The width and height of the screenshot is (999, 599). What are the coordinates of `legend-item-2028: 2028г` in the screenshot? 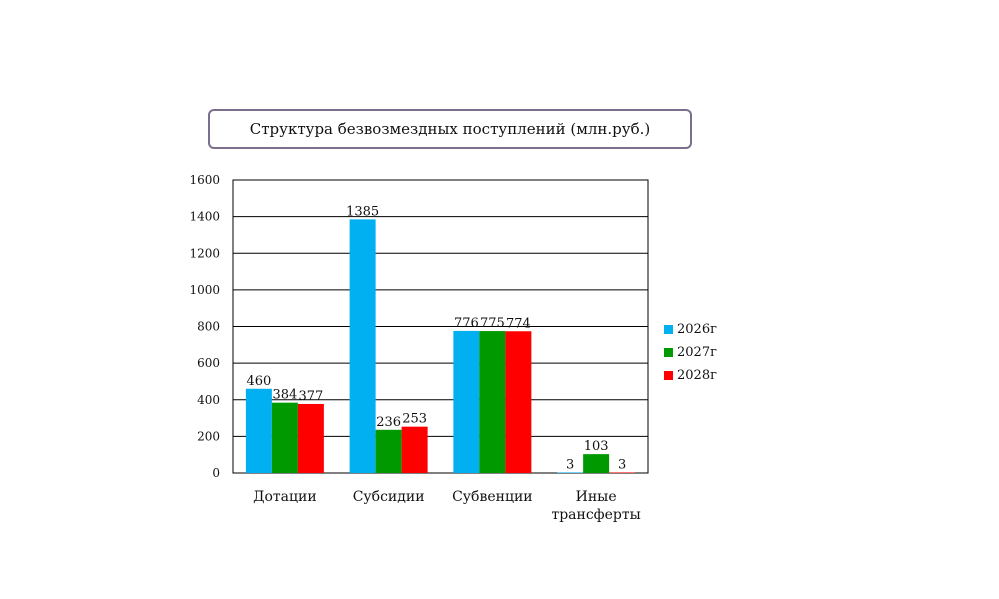 It's located at (690, 375).